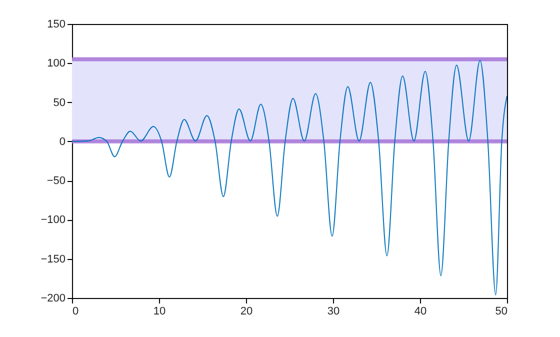 The width and height of the screenshot is (560, 337). Describe the element at coordinates (246, 312) in the screenshot. I see `x-tick-label: 20` at that location.